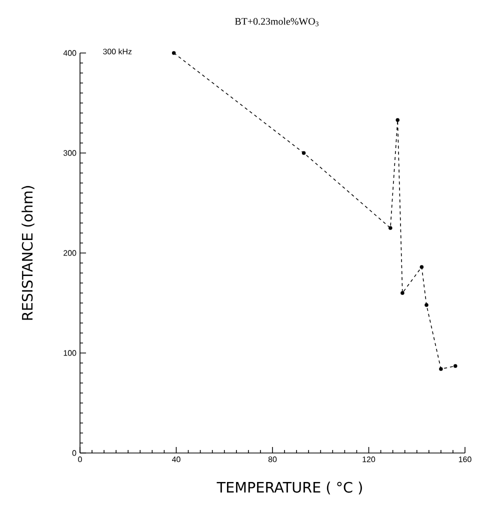 The image size is (492, 508). What do you see at coordinates (28, 253) in the screenshot?
I see `y-axis-title: RESISTANCE (ohm)` at bounding box center [28, 253].